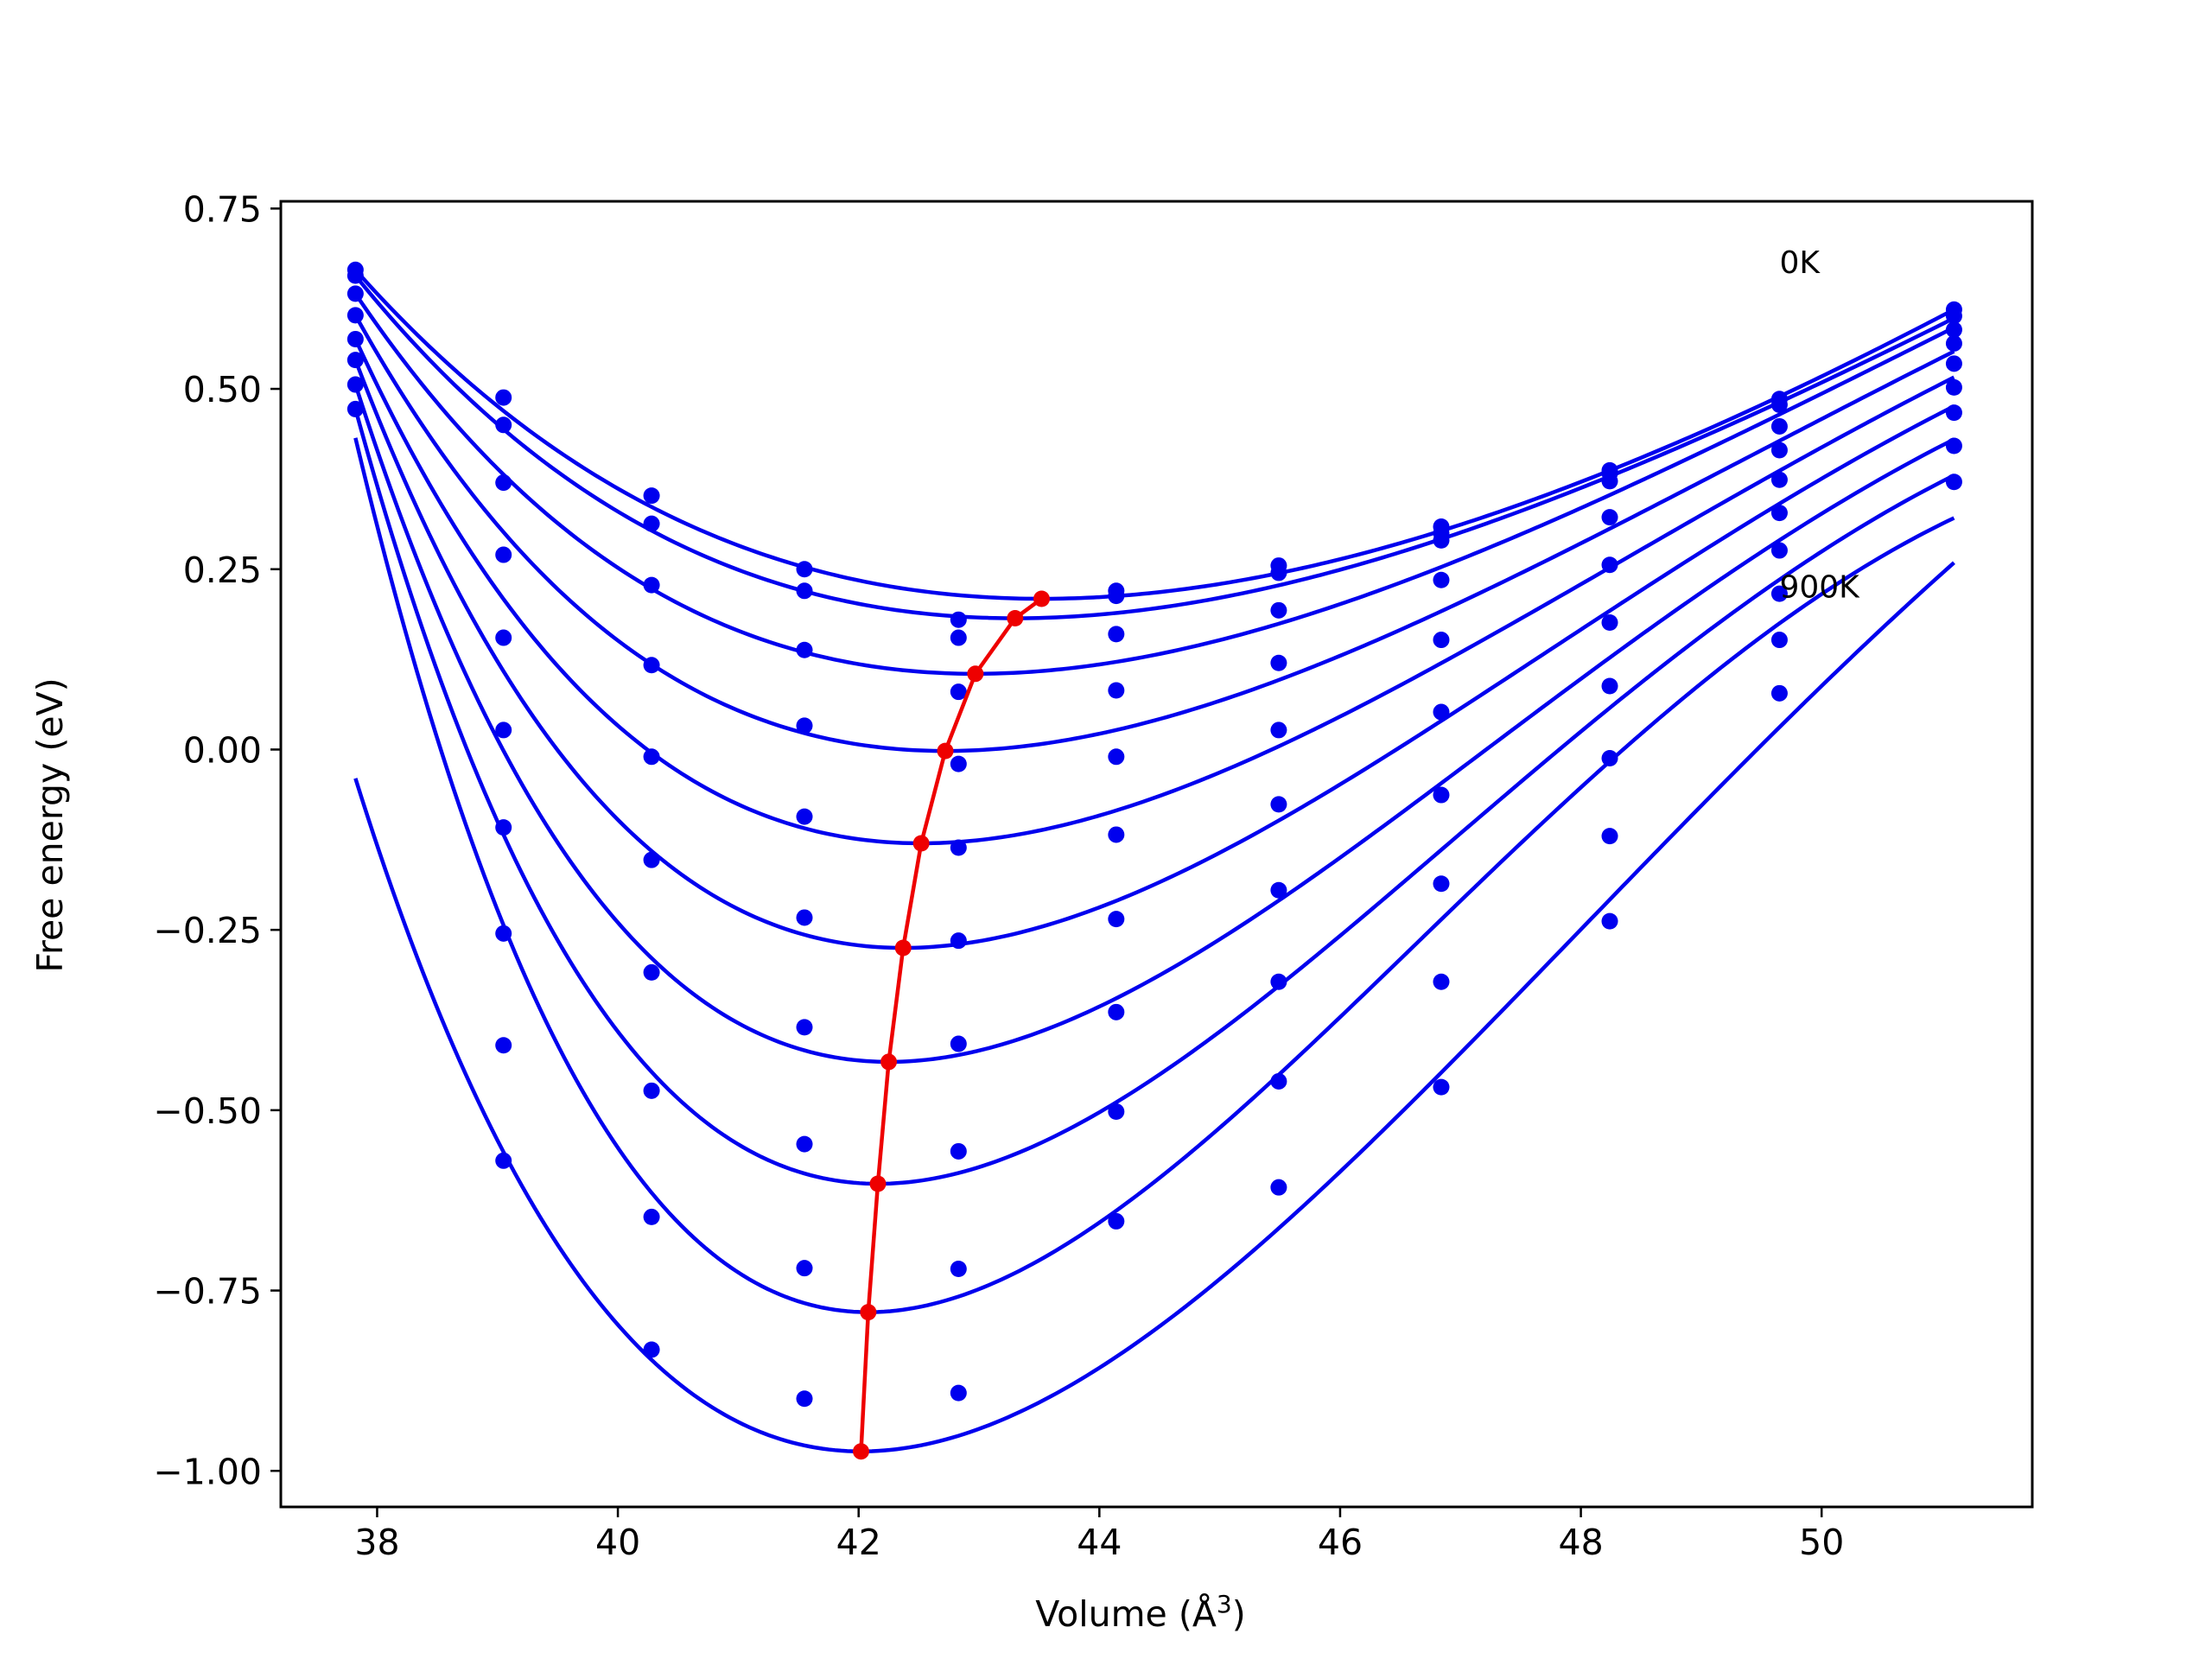 The height and width of the screenshot is (1659, 2212). I want to click on y-tick-label: 0.25, so click(222, 570).